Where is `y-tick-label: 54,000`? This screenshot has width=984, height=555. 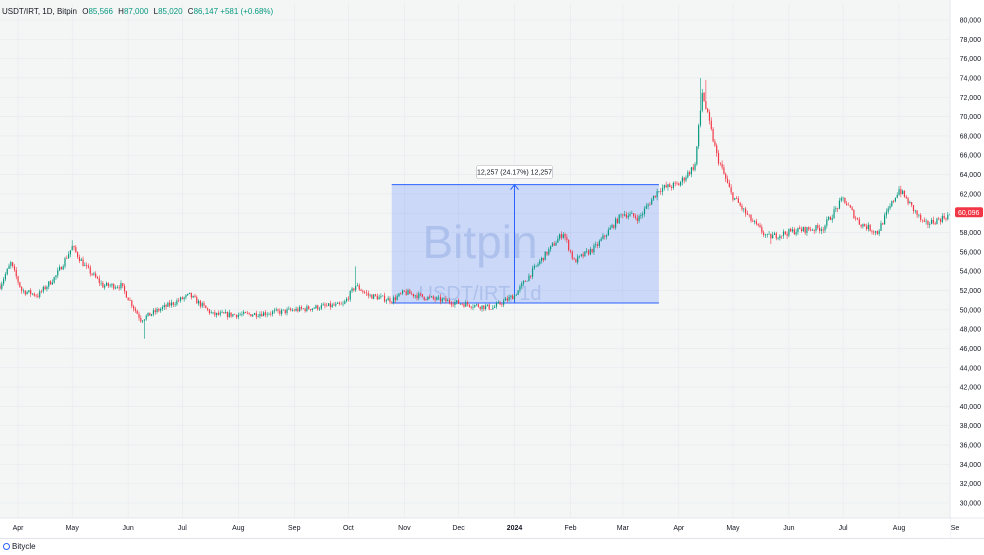 y-tick-label: 54,000 is located at coordinates (971, 272).